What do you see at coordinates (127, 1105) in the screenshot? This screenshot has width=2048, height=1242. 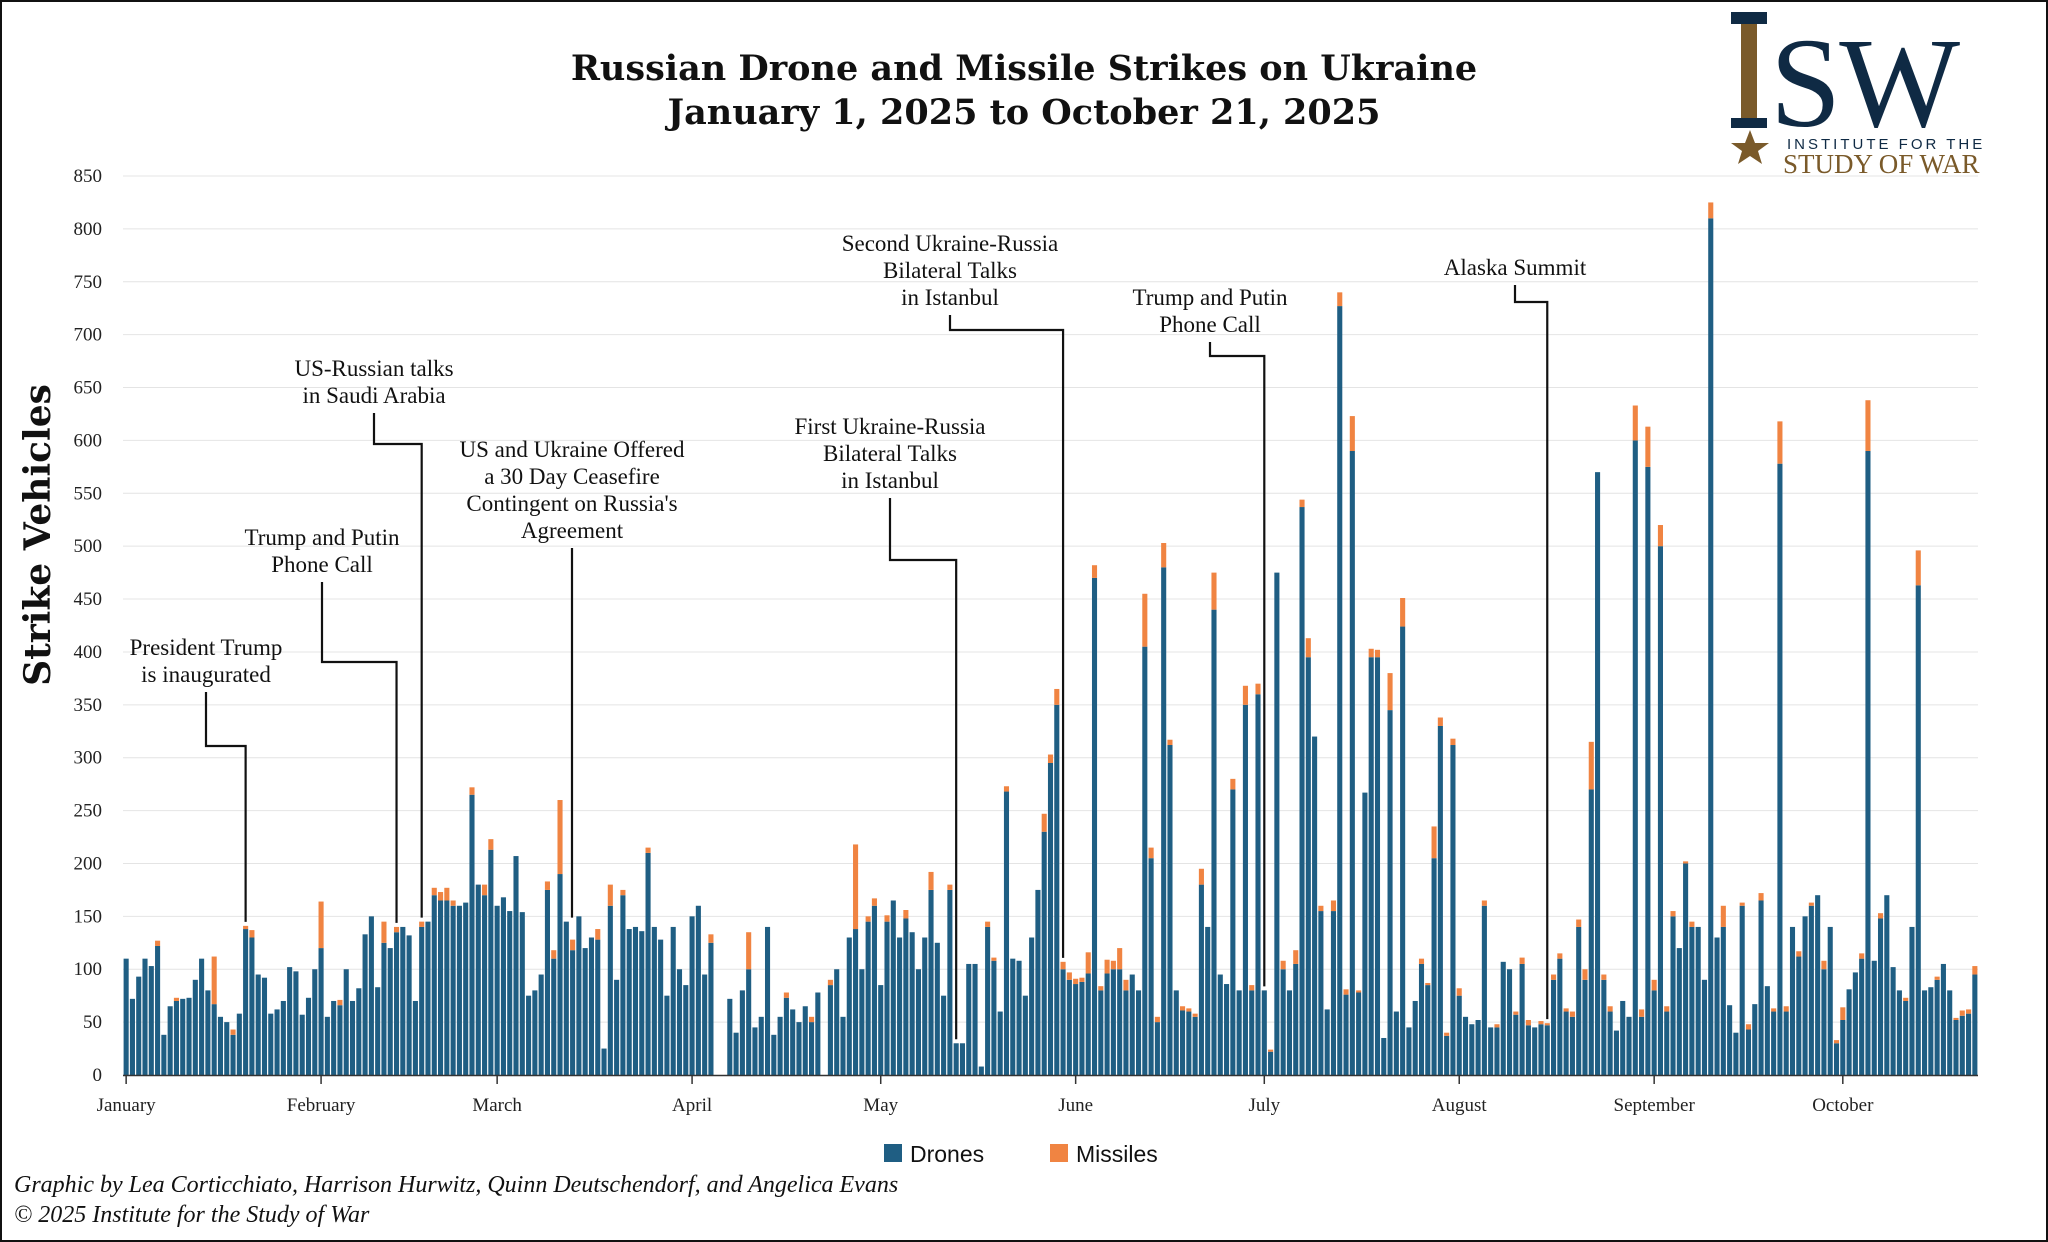 I see `x-tick-label: January` at bounding box center [127, 1105].